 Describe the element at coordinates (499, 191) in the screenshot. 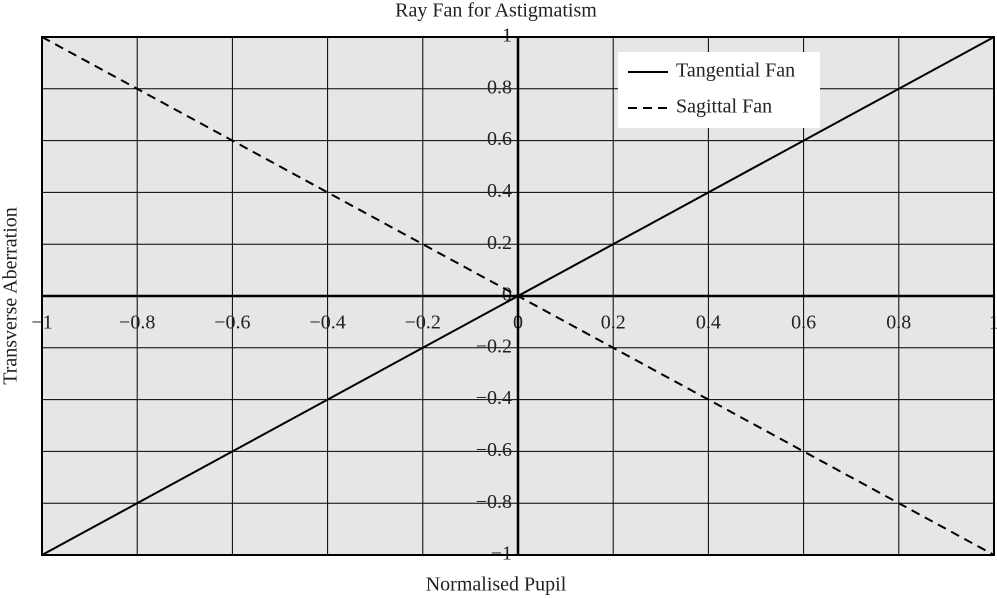

I see `y-tick-label: 0.4` at that location.